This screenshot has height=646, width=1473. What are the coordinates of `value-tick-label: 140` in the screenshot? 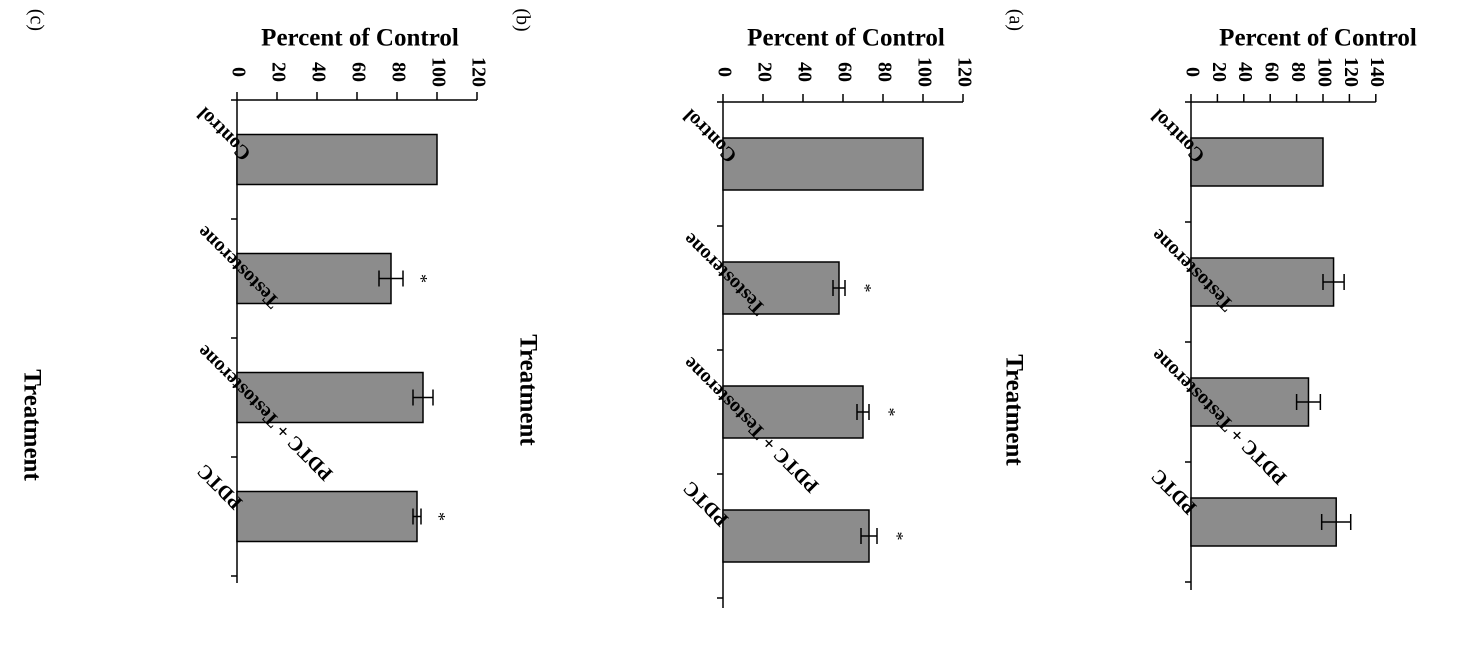 It's located at (1377, 72).